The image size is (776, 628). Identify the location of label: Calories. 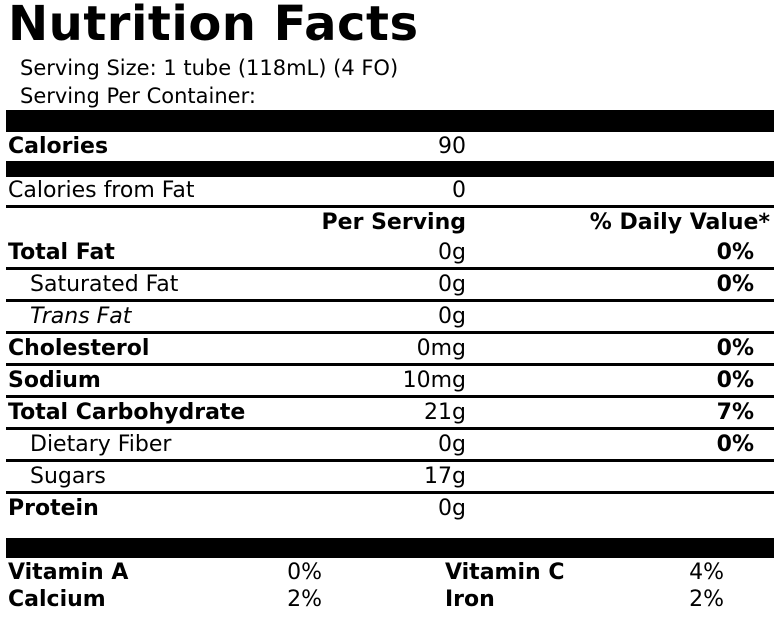
(58, 146).